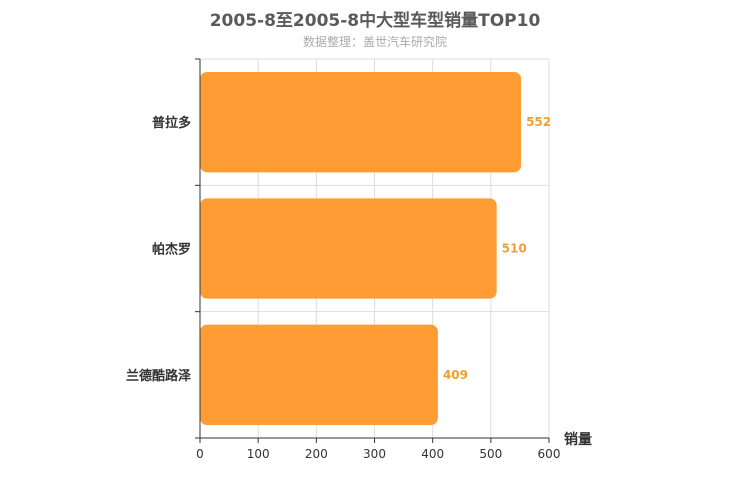 The image size is (750, 500). What do you see at coordinates (159, 376) in the screenshot?
I see `category-label: 兰德酷路泽` at bounding box center [159, 376].